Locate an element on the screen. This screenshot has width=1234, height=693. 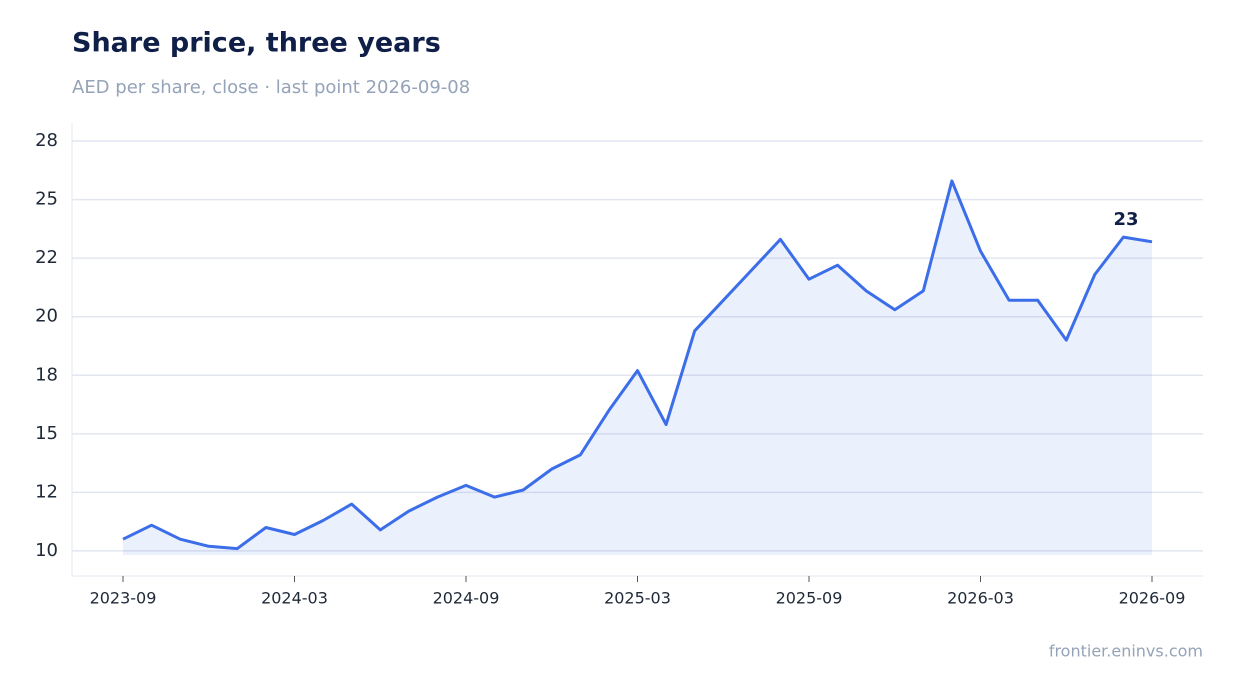
x-tick-label: 2026-03 is located at coordinates (980, 598).